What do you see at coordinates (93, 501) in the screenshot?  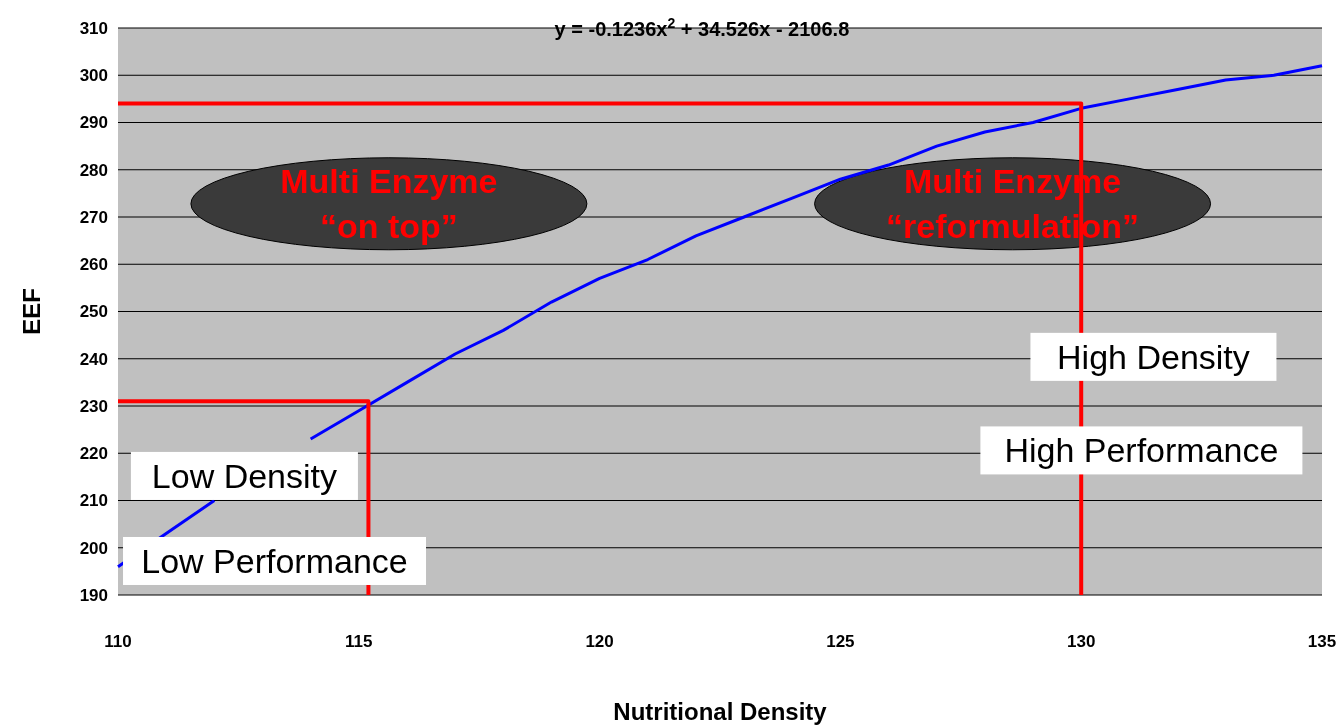 I see `y-tick-label: 210` at bounding box center [93, 501].